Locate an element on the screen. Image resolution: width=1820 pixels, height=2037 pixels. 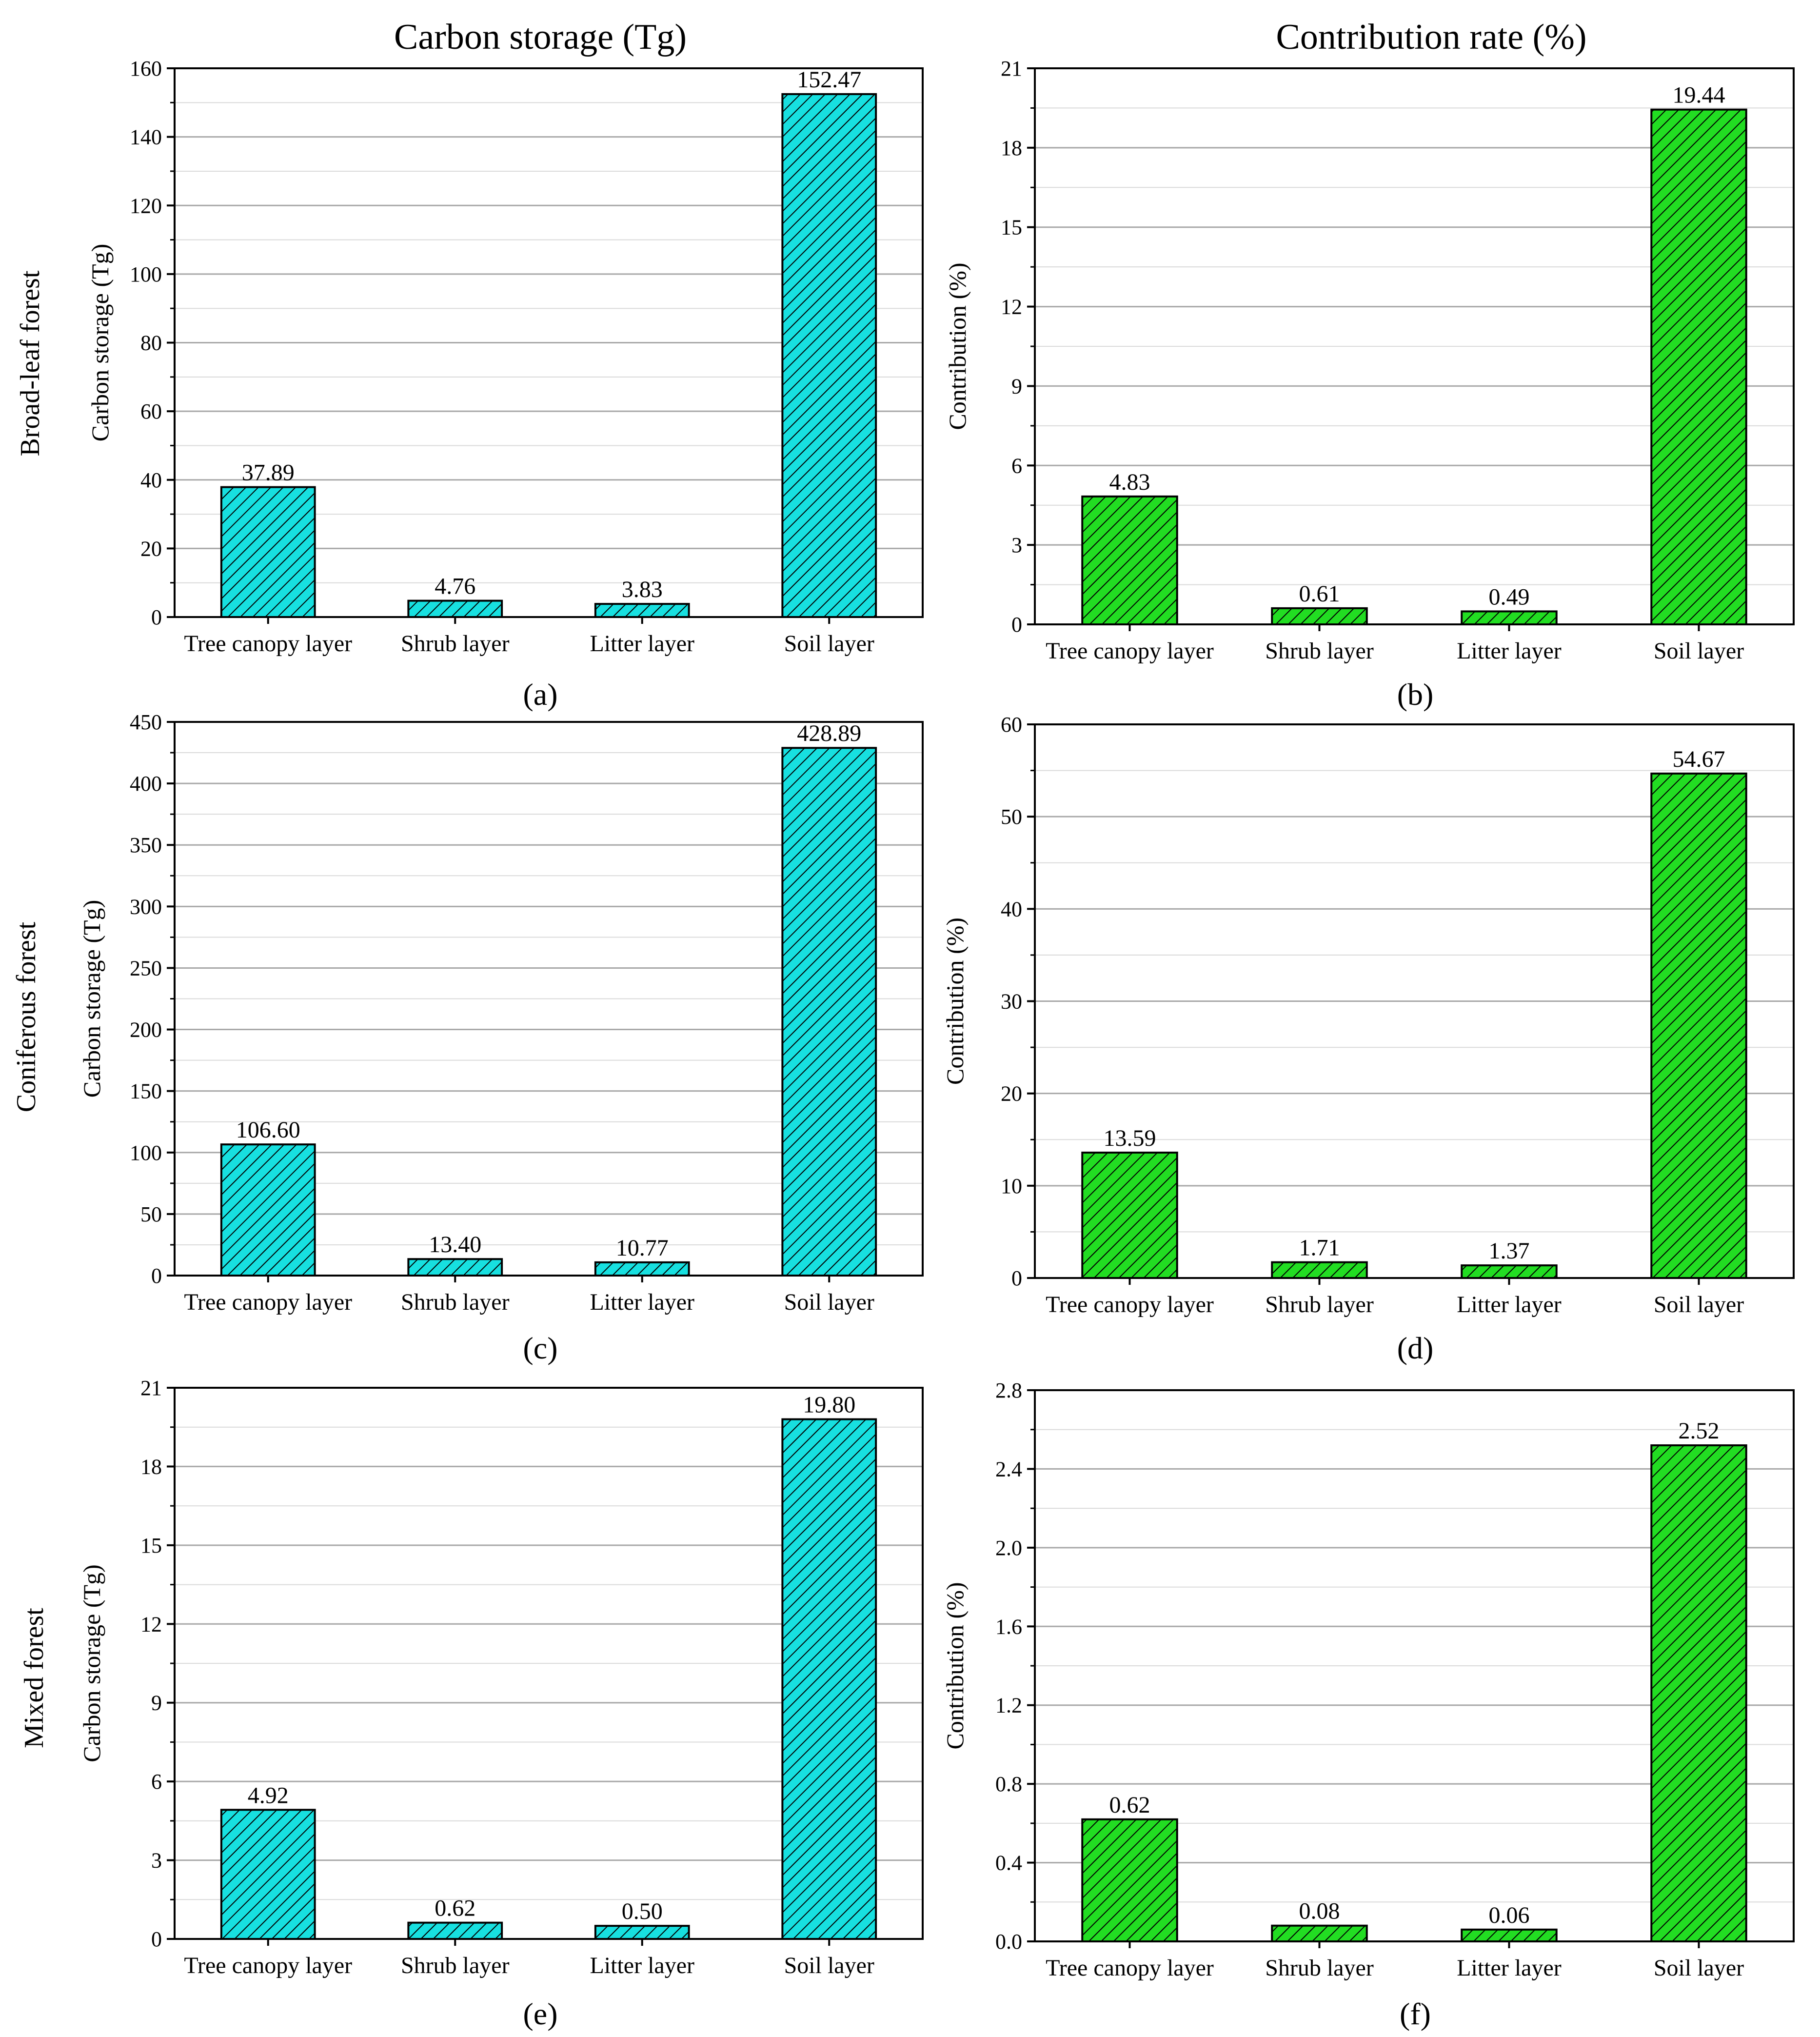
panel-label-f: (f) is located at coordinates (1415, 2014).